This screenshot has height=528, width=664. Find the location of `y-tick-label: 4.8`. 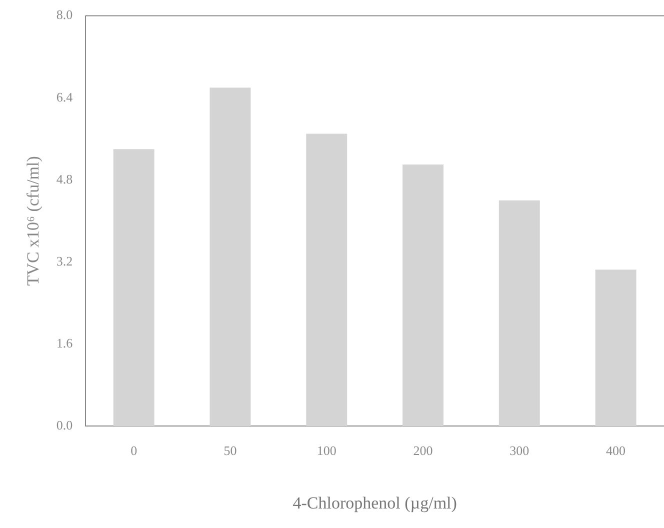

y-tick-label: 4.8 is located at coordinates (64, 178).